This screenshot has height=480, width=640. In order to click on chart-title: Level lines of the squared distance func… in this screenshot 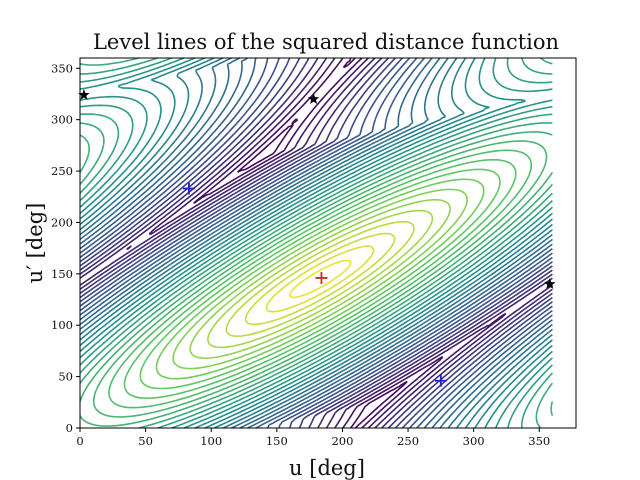, I will do `click(326, 42)`.